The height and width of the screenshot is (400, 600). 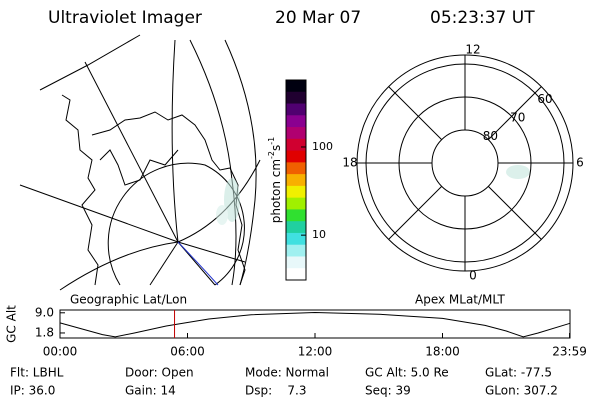 What do you see at coordinates (490, 136) in the screenshot?
I see `lat-label: 80` at bounding box center [490, 136].